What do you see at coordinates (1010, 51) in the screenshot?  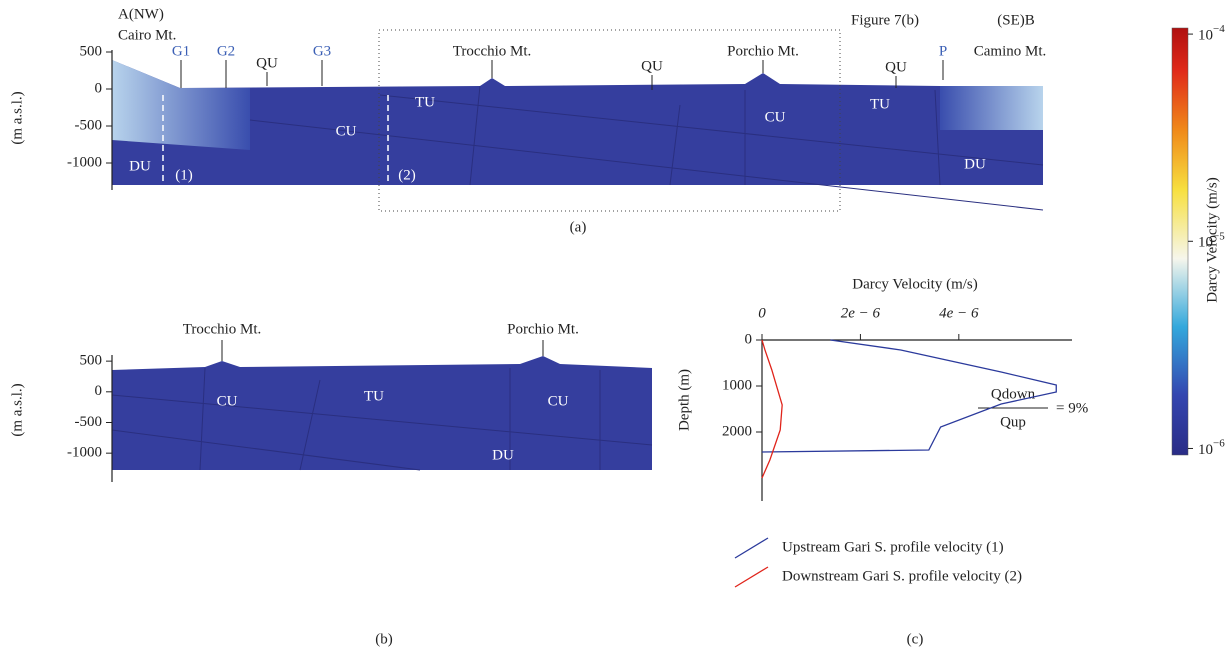 I see `label: Camino Mt.` at bounding box center [1010, 51].